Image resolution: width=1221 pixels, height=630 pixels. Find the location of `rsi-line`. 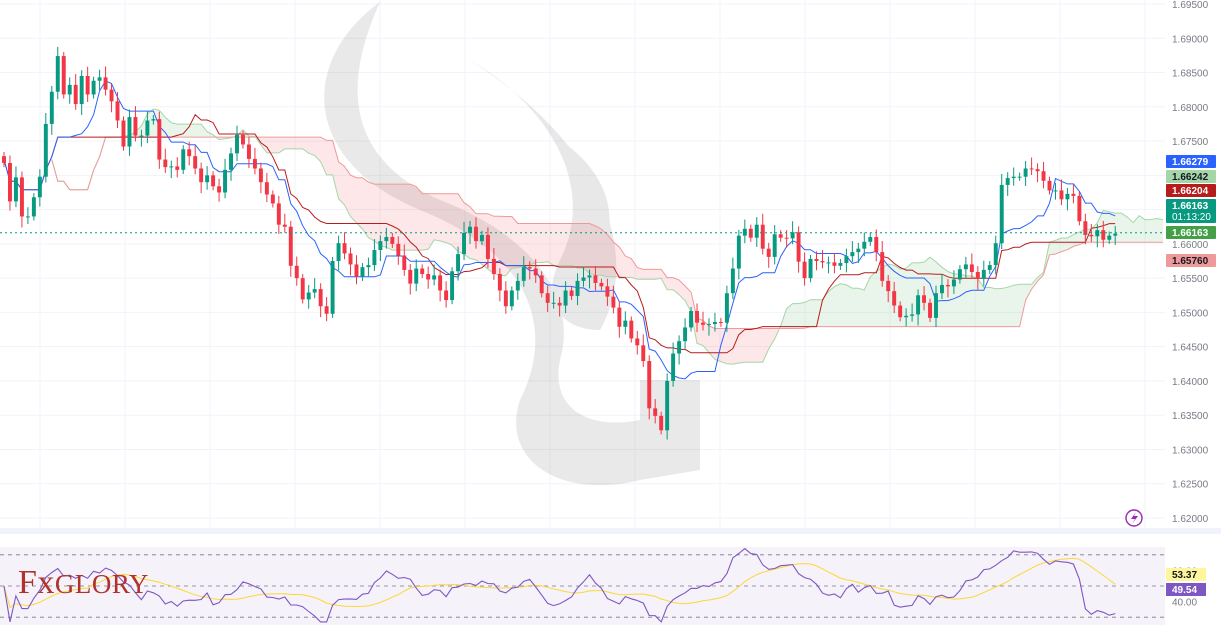

rsi-line is located at coordinates (559, 585).